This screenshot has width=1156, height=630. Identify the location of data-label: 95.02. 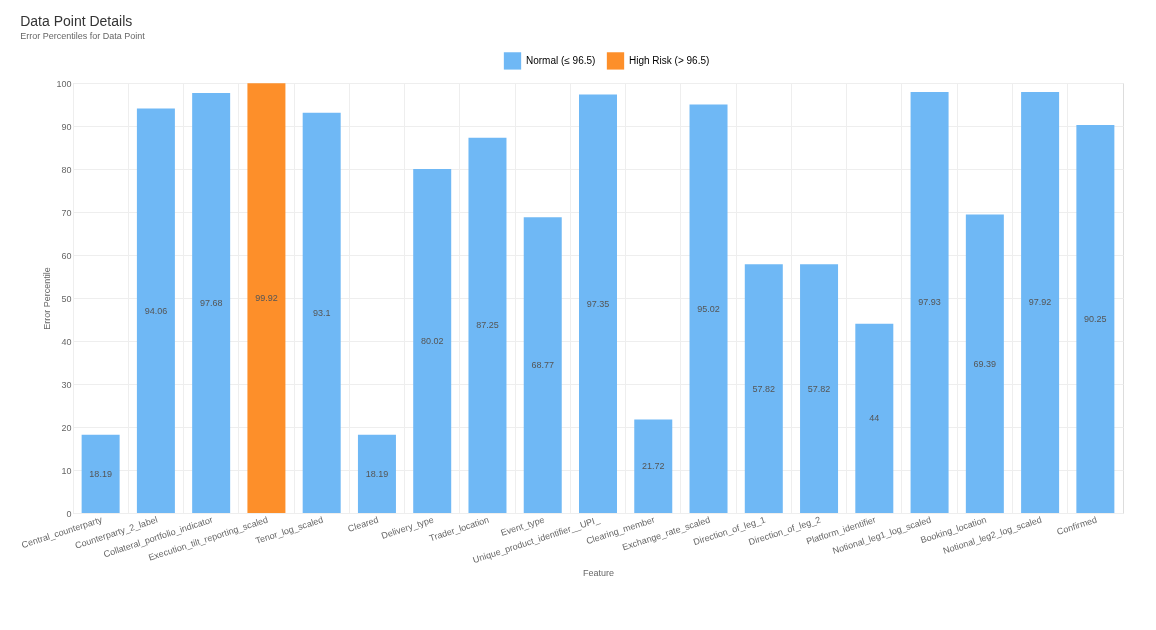
(708, 308).